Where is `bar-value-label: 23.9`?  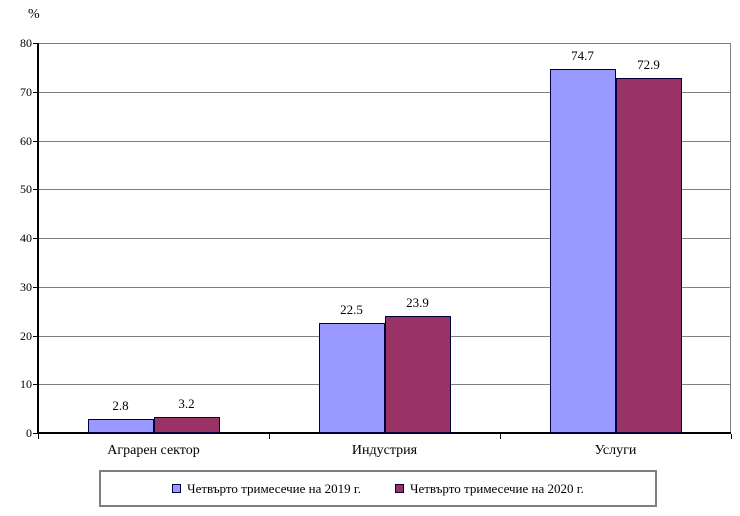 bar-value-label: 23.9 is located at coordinates (417, 303).